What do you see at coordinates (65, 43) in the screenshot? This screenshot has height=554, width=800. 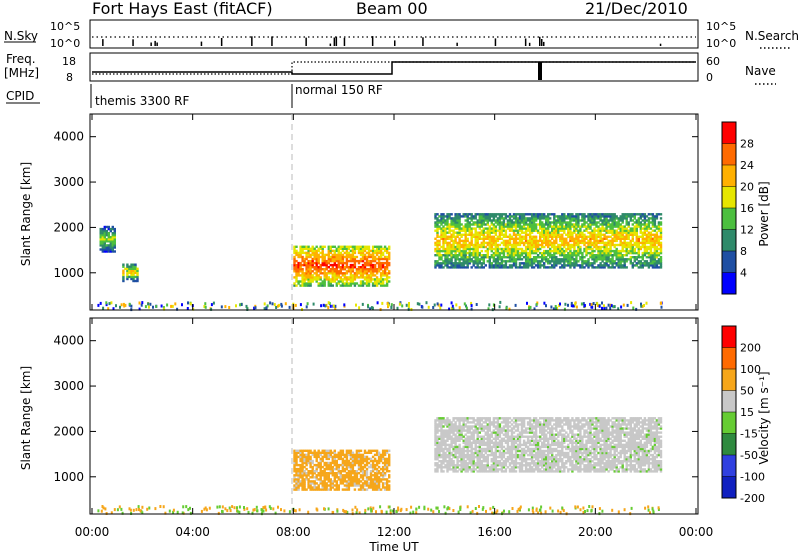 I see `log-tick-low-left: 10^0` at bounding box center [65, 43].